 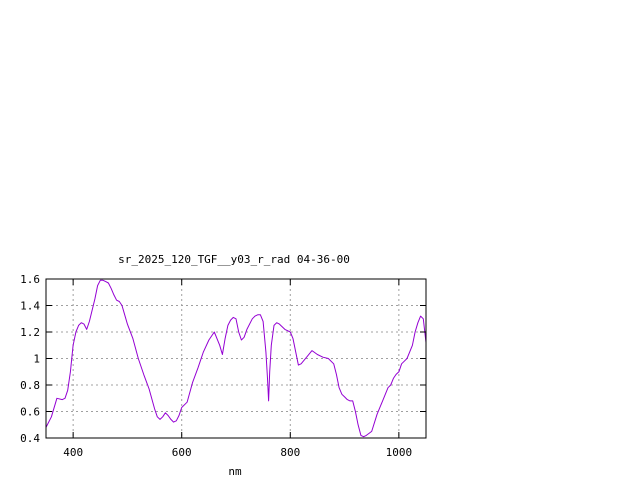 What do you see at coordinates (30, 412) in the screenshot?
I see `y-tick-label: 0.6` at bounding box center [30, 412].